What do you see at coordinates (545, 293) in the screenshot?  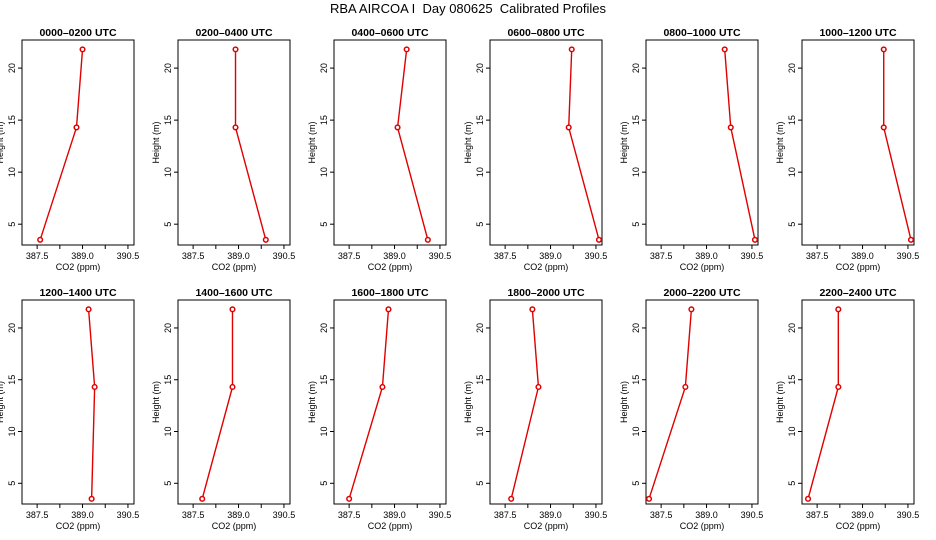 I see `panel-title: 1800–2000 UTC` at bounding box center [545, 293].